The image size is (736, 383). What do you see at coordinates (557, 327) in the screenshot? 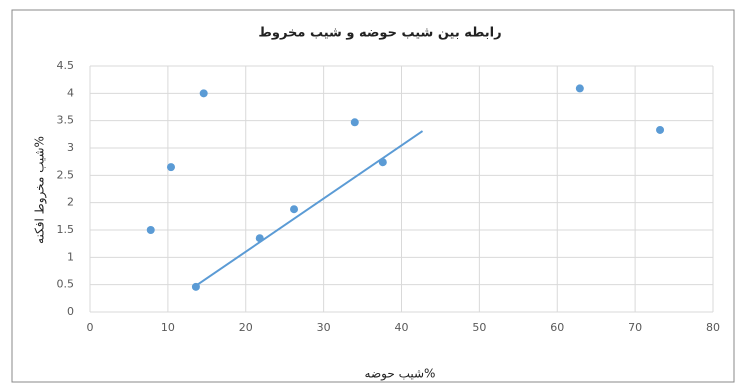
I see `x-tick-label: 60` at bounding box center [557, 327].